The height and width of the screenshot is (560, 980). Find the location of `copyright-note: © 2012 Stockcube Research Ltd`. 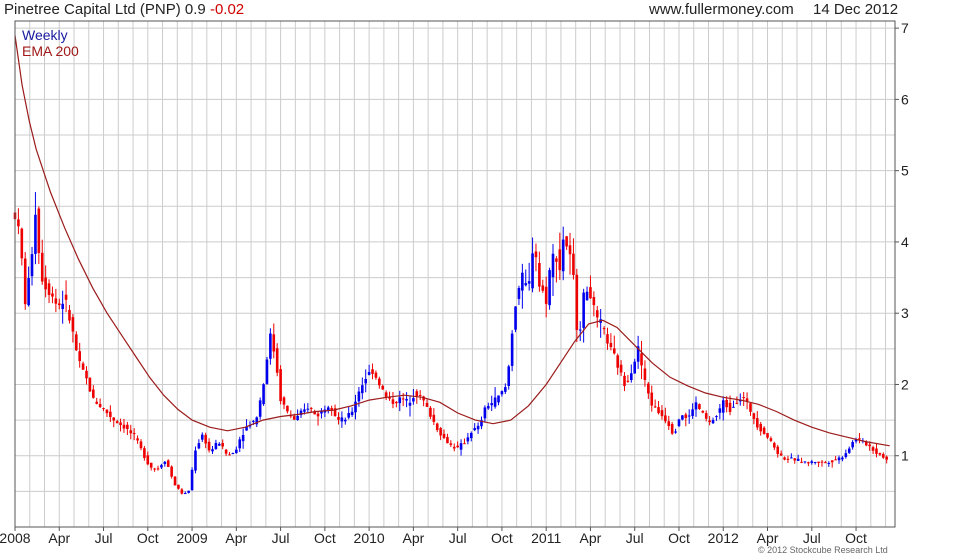

copyright-note: © 2012 Stockcube Research Ltd is located at coordinates (823, 550).